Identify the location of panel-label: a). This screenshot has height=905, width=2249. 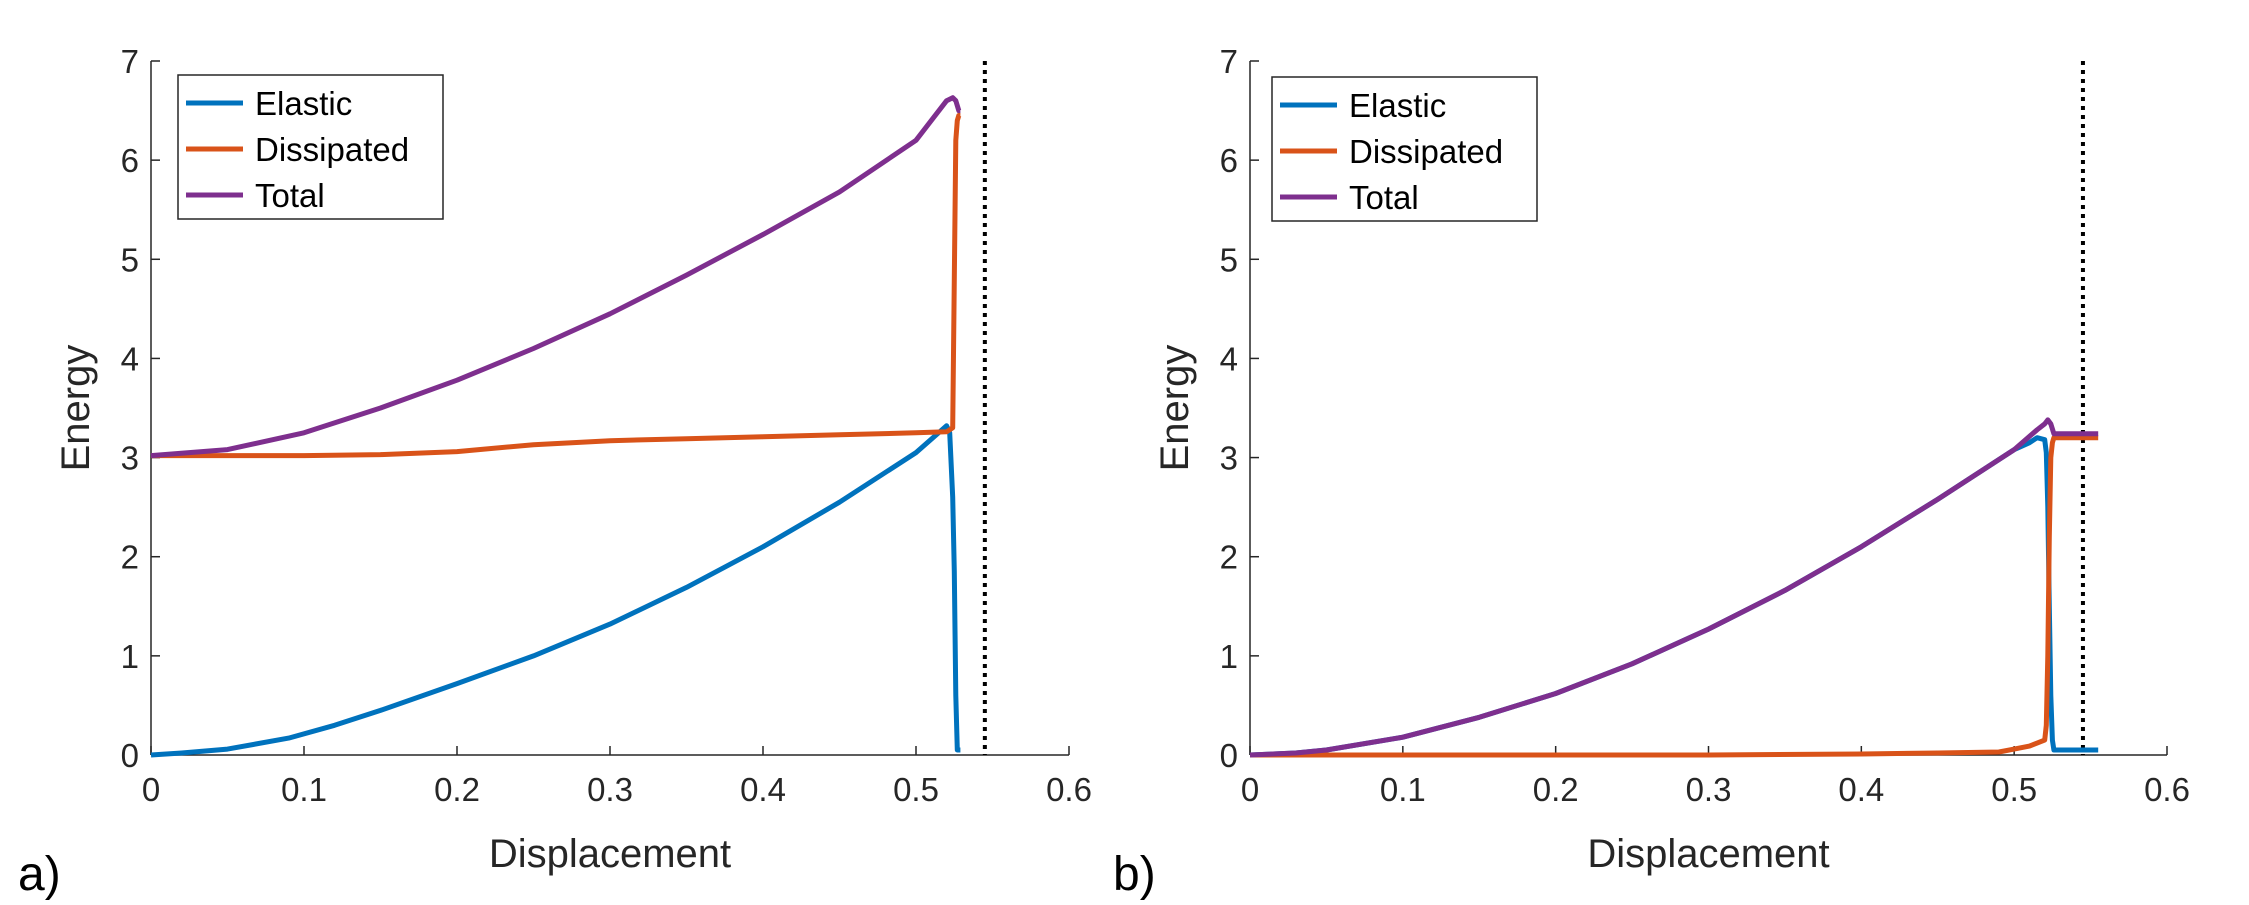
(39, 874).